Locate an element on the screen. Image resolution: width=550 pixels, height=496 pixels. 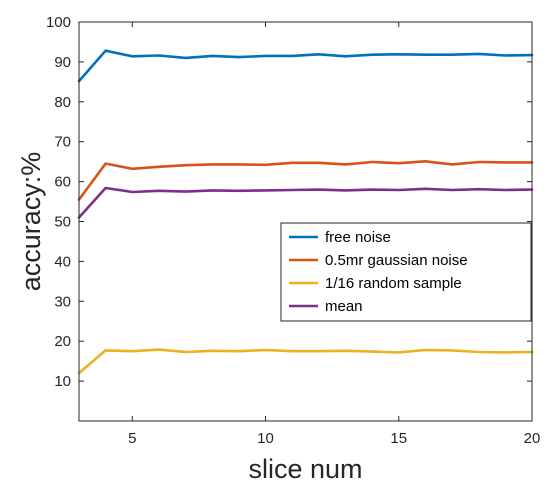
y-tick-label: 40 is located at coordinates (62, 261).